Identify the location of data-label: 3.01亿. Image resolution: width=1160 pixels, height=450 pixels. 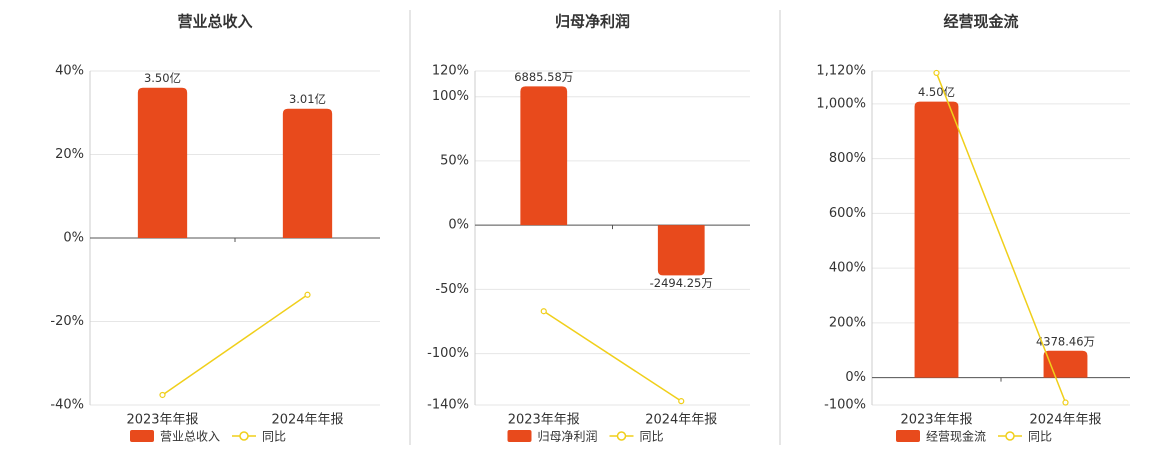
(307, 99).